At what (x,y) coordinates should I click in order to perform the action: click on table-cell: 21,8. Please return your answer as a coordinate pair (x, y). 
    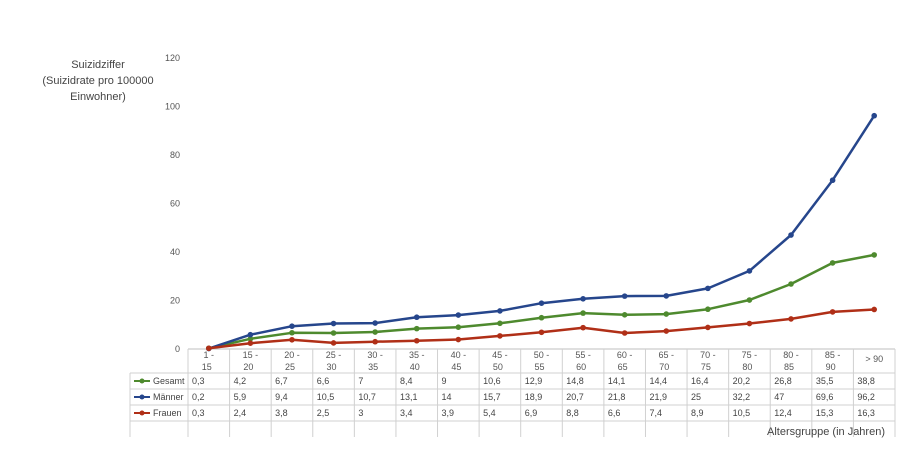
    Looking at the image, I should click on (617, 397).